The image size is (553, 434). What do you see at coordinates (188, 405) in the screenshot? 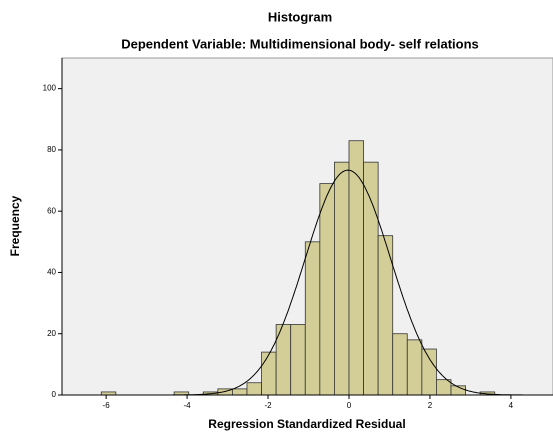
I see `x-tick-label: -4` at bounding box center [188, 405].